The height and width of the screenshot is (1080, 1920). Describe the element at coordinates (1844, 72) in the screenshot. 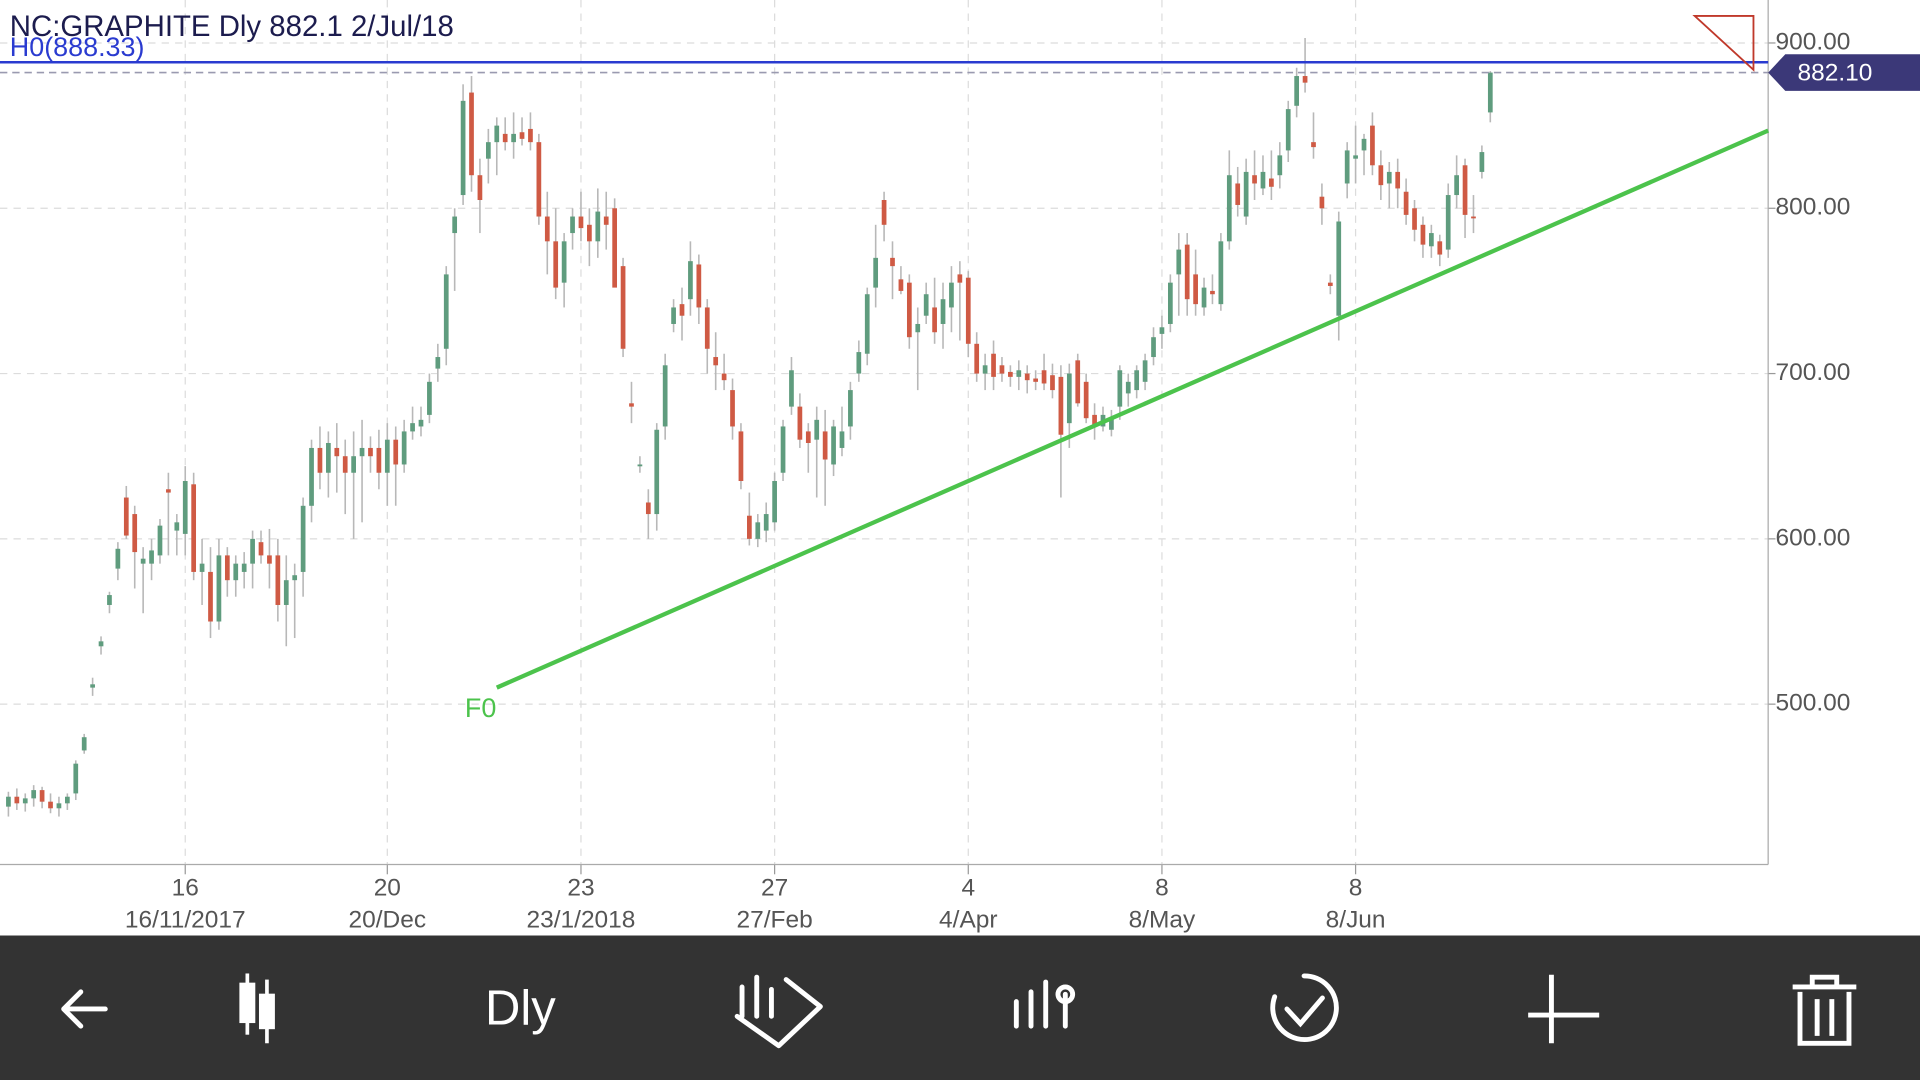

I see `last-price-tag` at that location.